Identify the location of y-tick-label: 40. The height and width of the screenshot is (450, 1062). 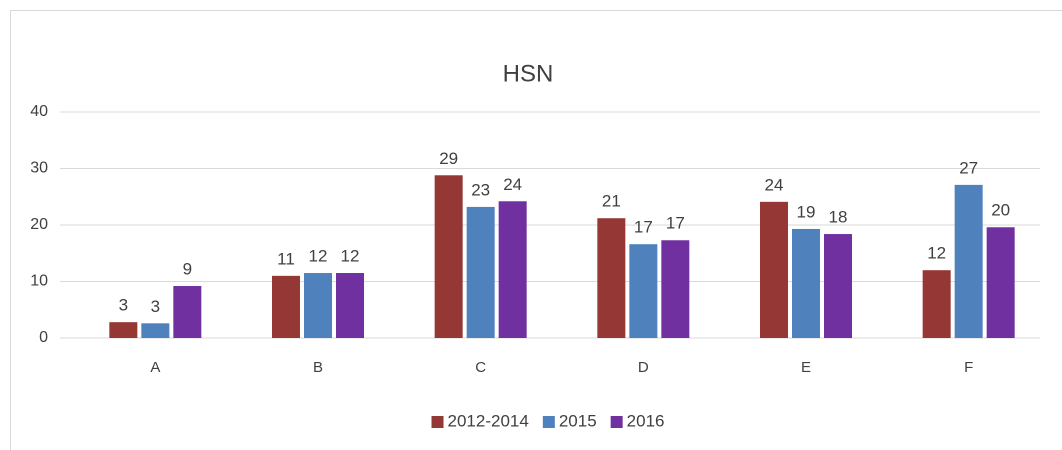
(39, 111).